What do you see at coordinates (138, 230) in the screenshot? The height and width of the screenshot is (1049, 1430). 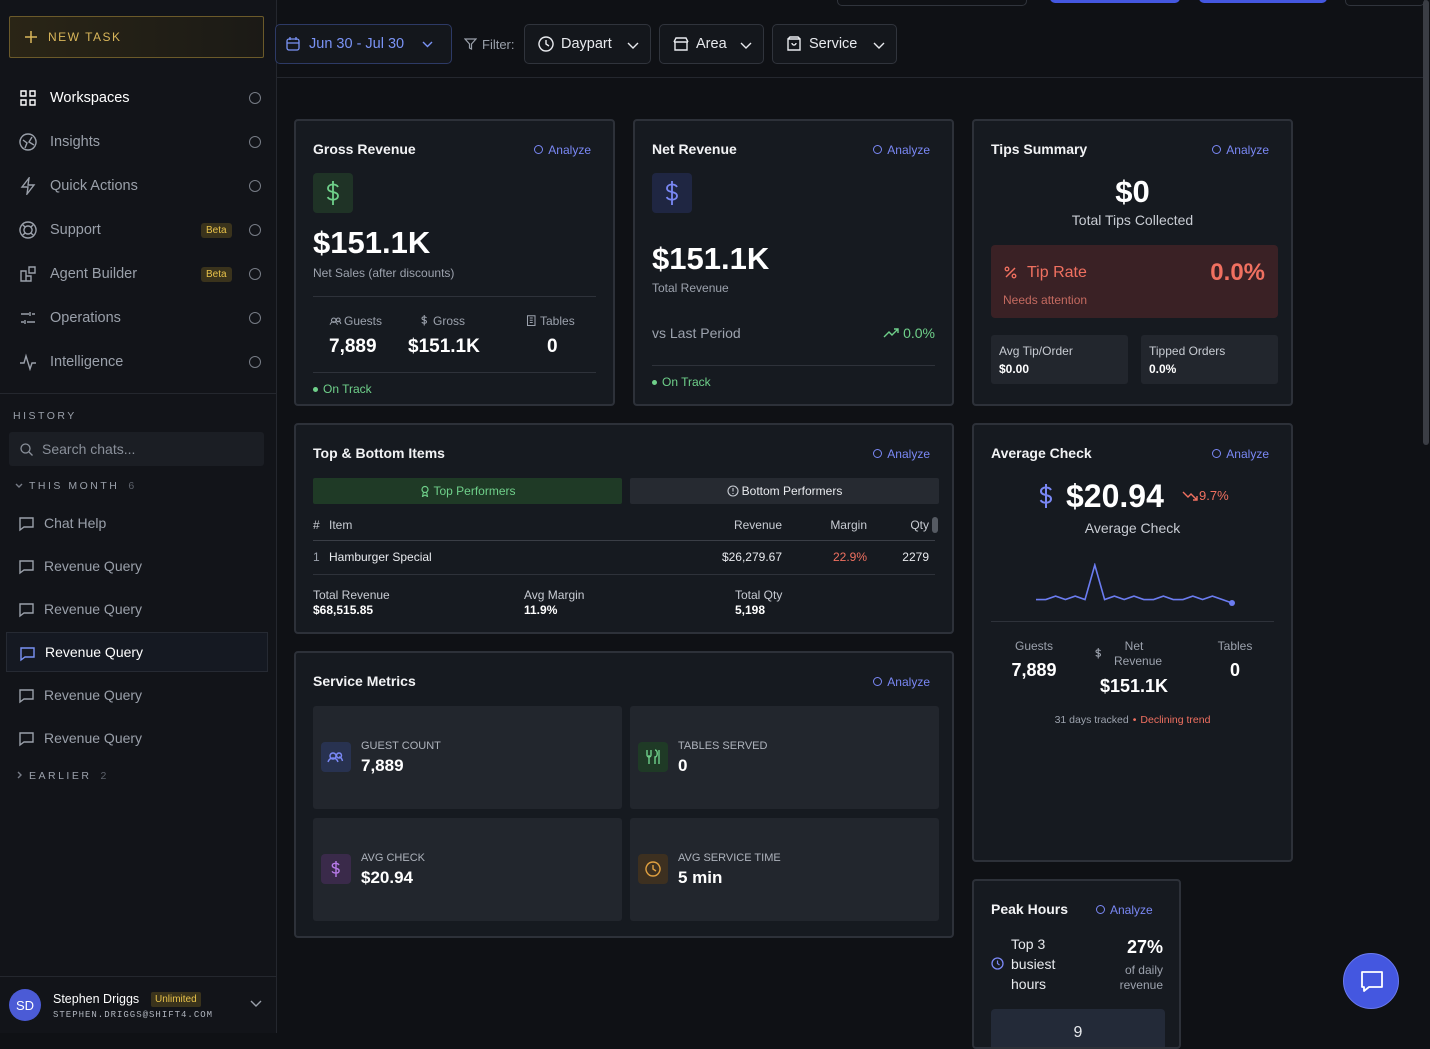 I see `nav-item: Support Beta` at bounding box center [138, 230].